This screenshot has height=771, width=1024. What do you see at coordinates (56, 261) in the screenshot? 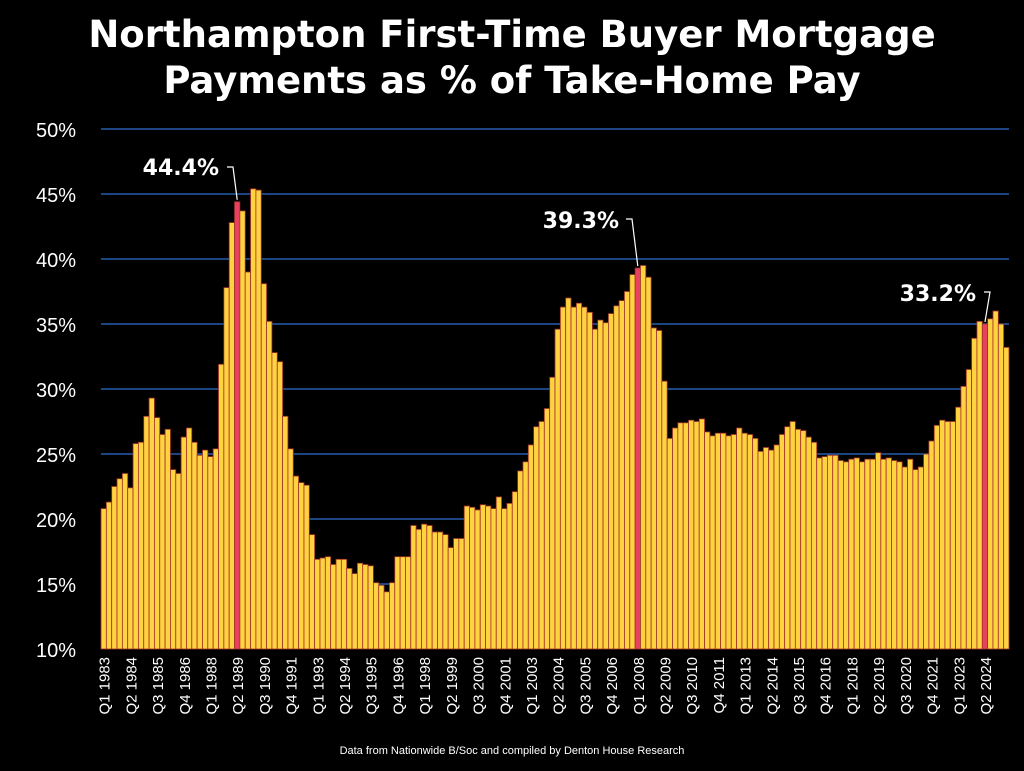
I see `y-tick-label: 40%` at bounding box center [56, 261].